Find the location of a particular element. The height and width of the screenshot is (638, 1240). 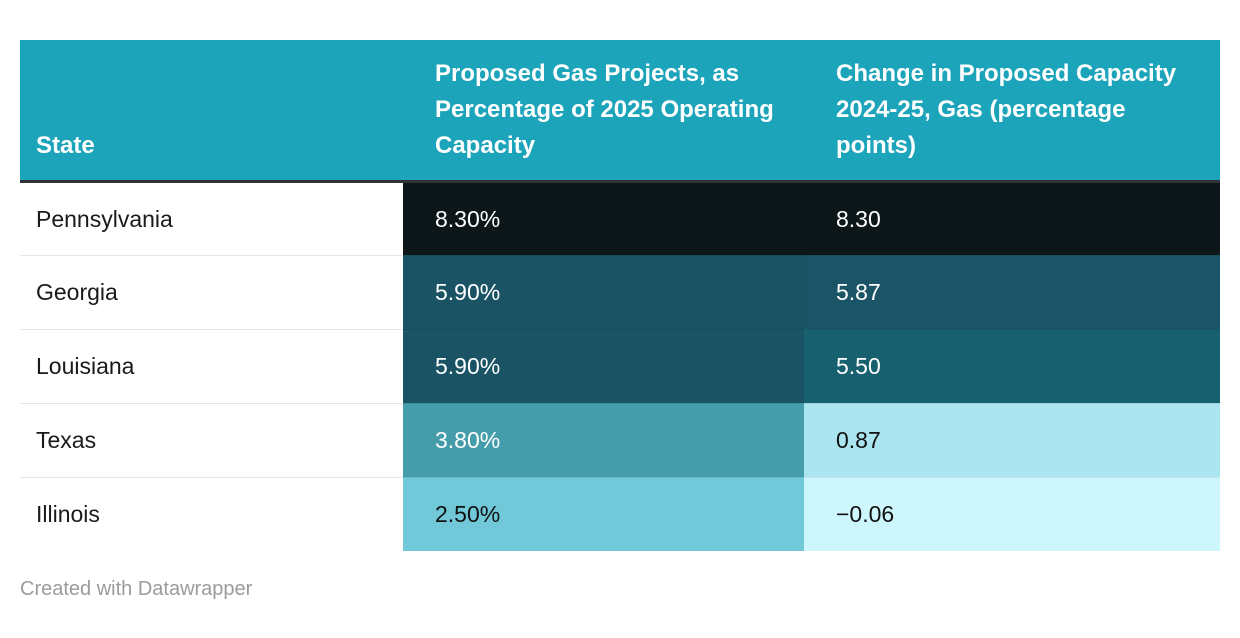

state-cell: Texas is located at coordinates (211, 439).